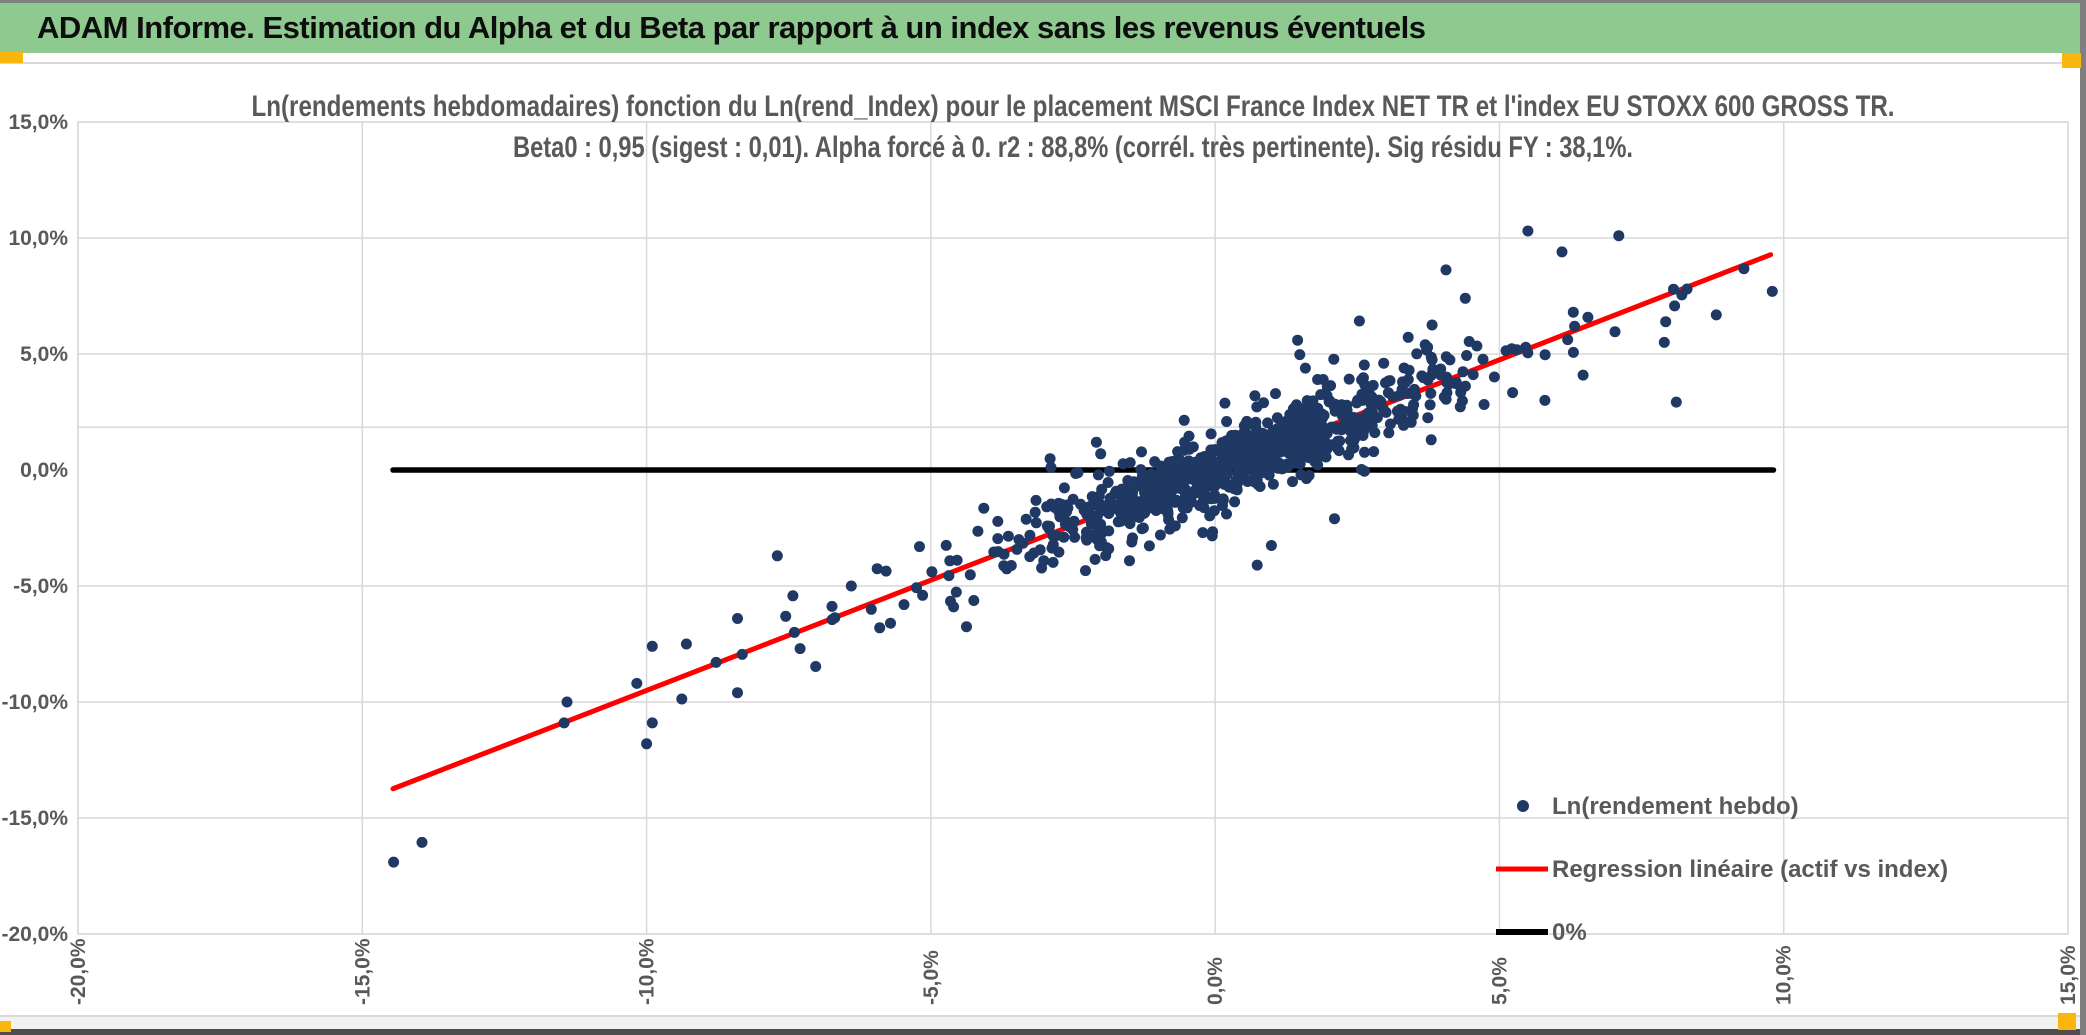 The height and width of the screenshot is (1035, 2086). I want to click on selection-handle-top-left, so click(11, 57).